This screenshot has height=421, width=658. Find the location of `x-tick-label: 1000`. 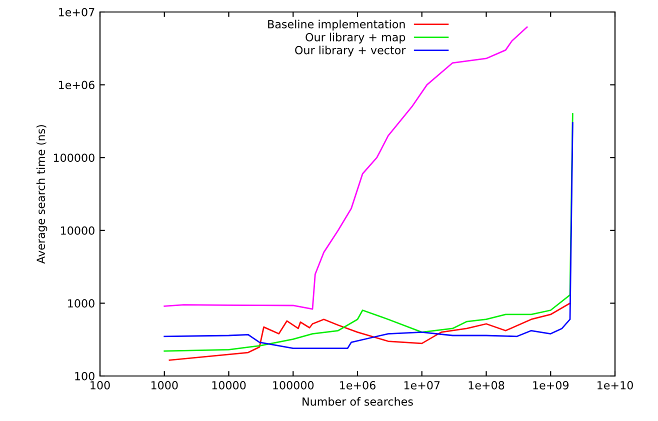

x-tick-label: 1000 is located at coordinates (164, 385).